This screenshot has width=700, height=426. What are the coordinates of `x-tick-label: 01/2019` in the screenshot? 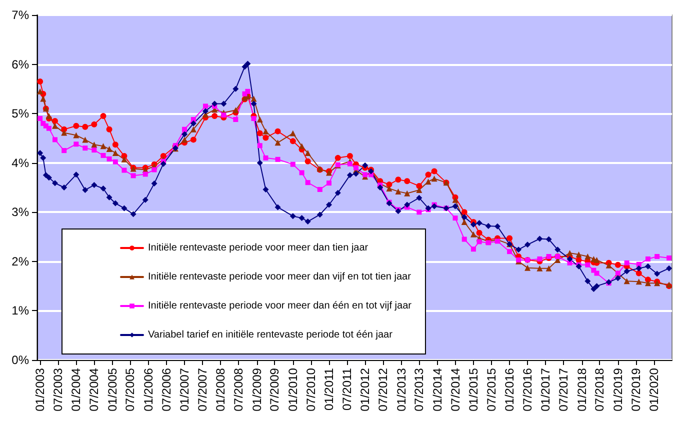 It's located at (617, 390).